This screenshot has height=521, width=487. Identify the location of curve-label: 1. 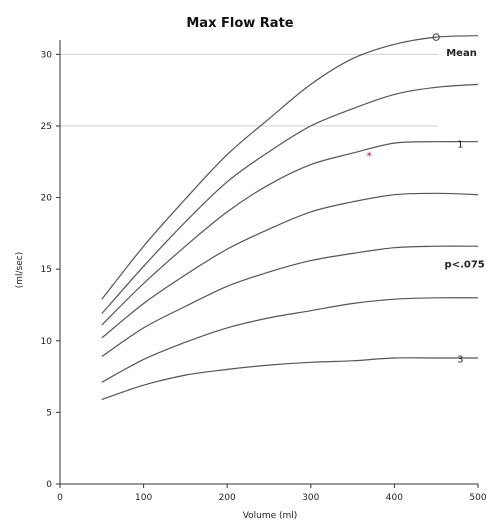
(460, 144).